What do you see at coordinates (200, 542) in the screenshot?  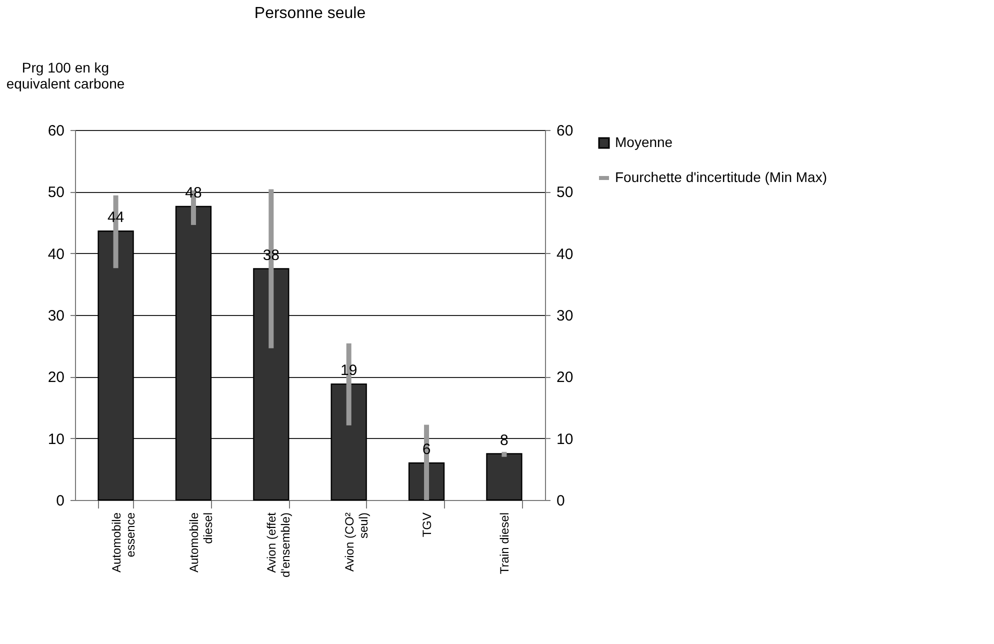 I see `x-tick-label: Automobile diesel` at bounding box center [200, 542].